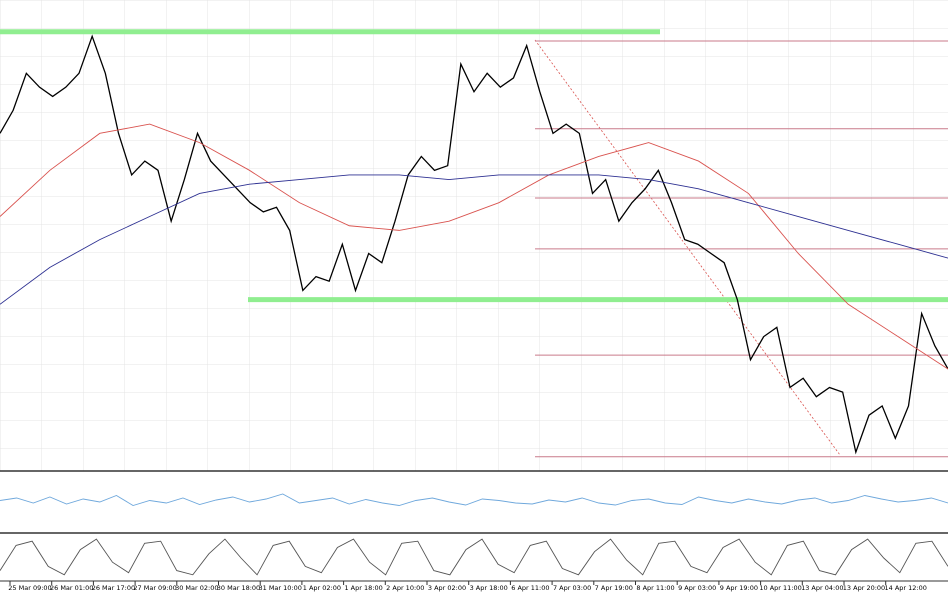  Describe the element at coordinates (154, 588) in the screenshot. I see `x-tick-label: 27 Mar 09:00` at that location.